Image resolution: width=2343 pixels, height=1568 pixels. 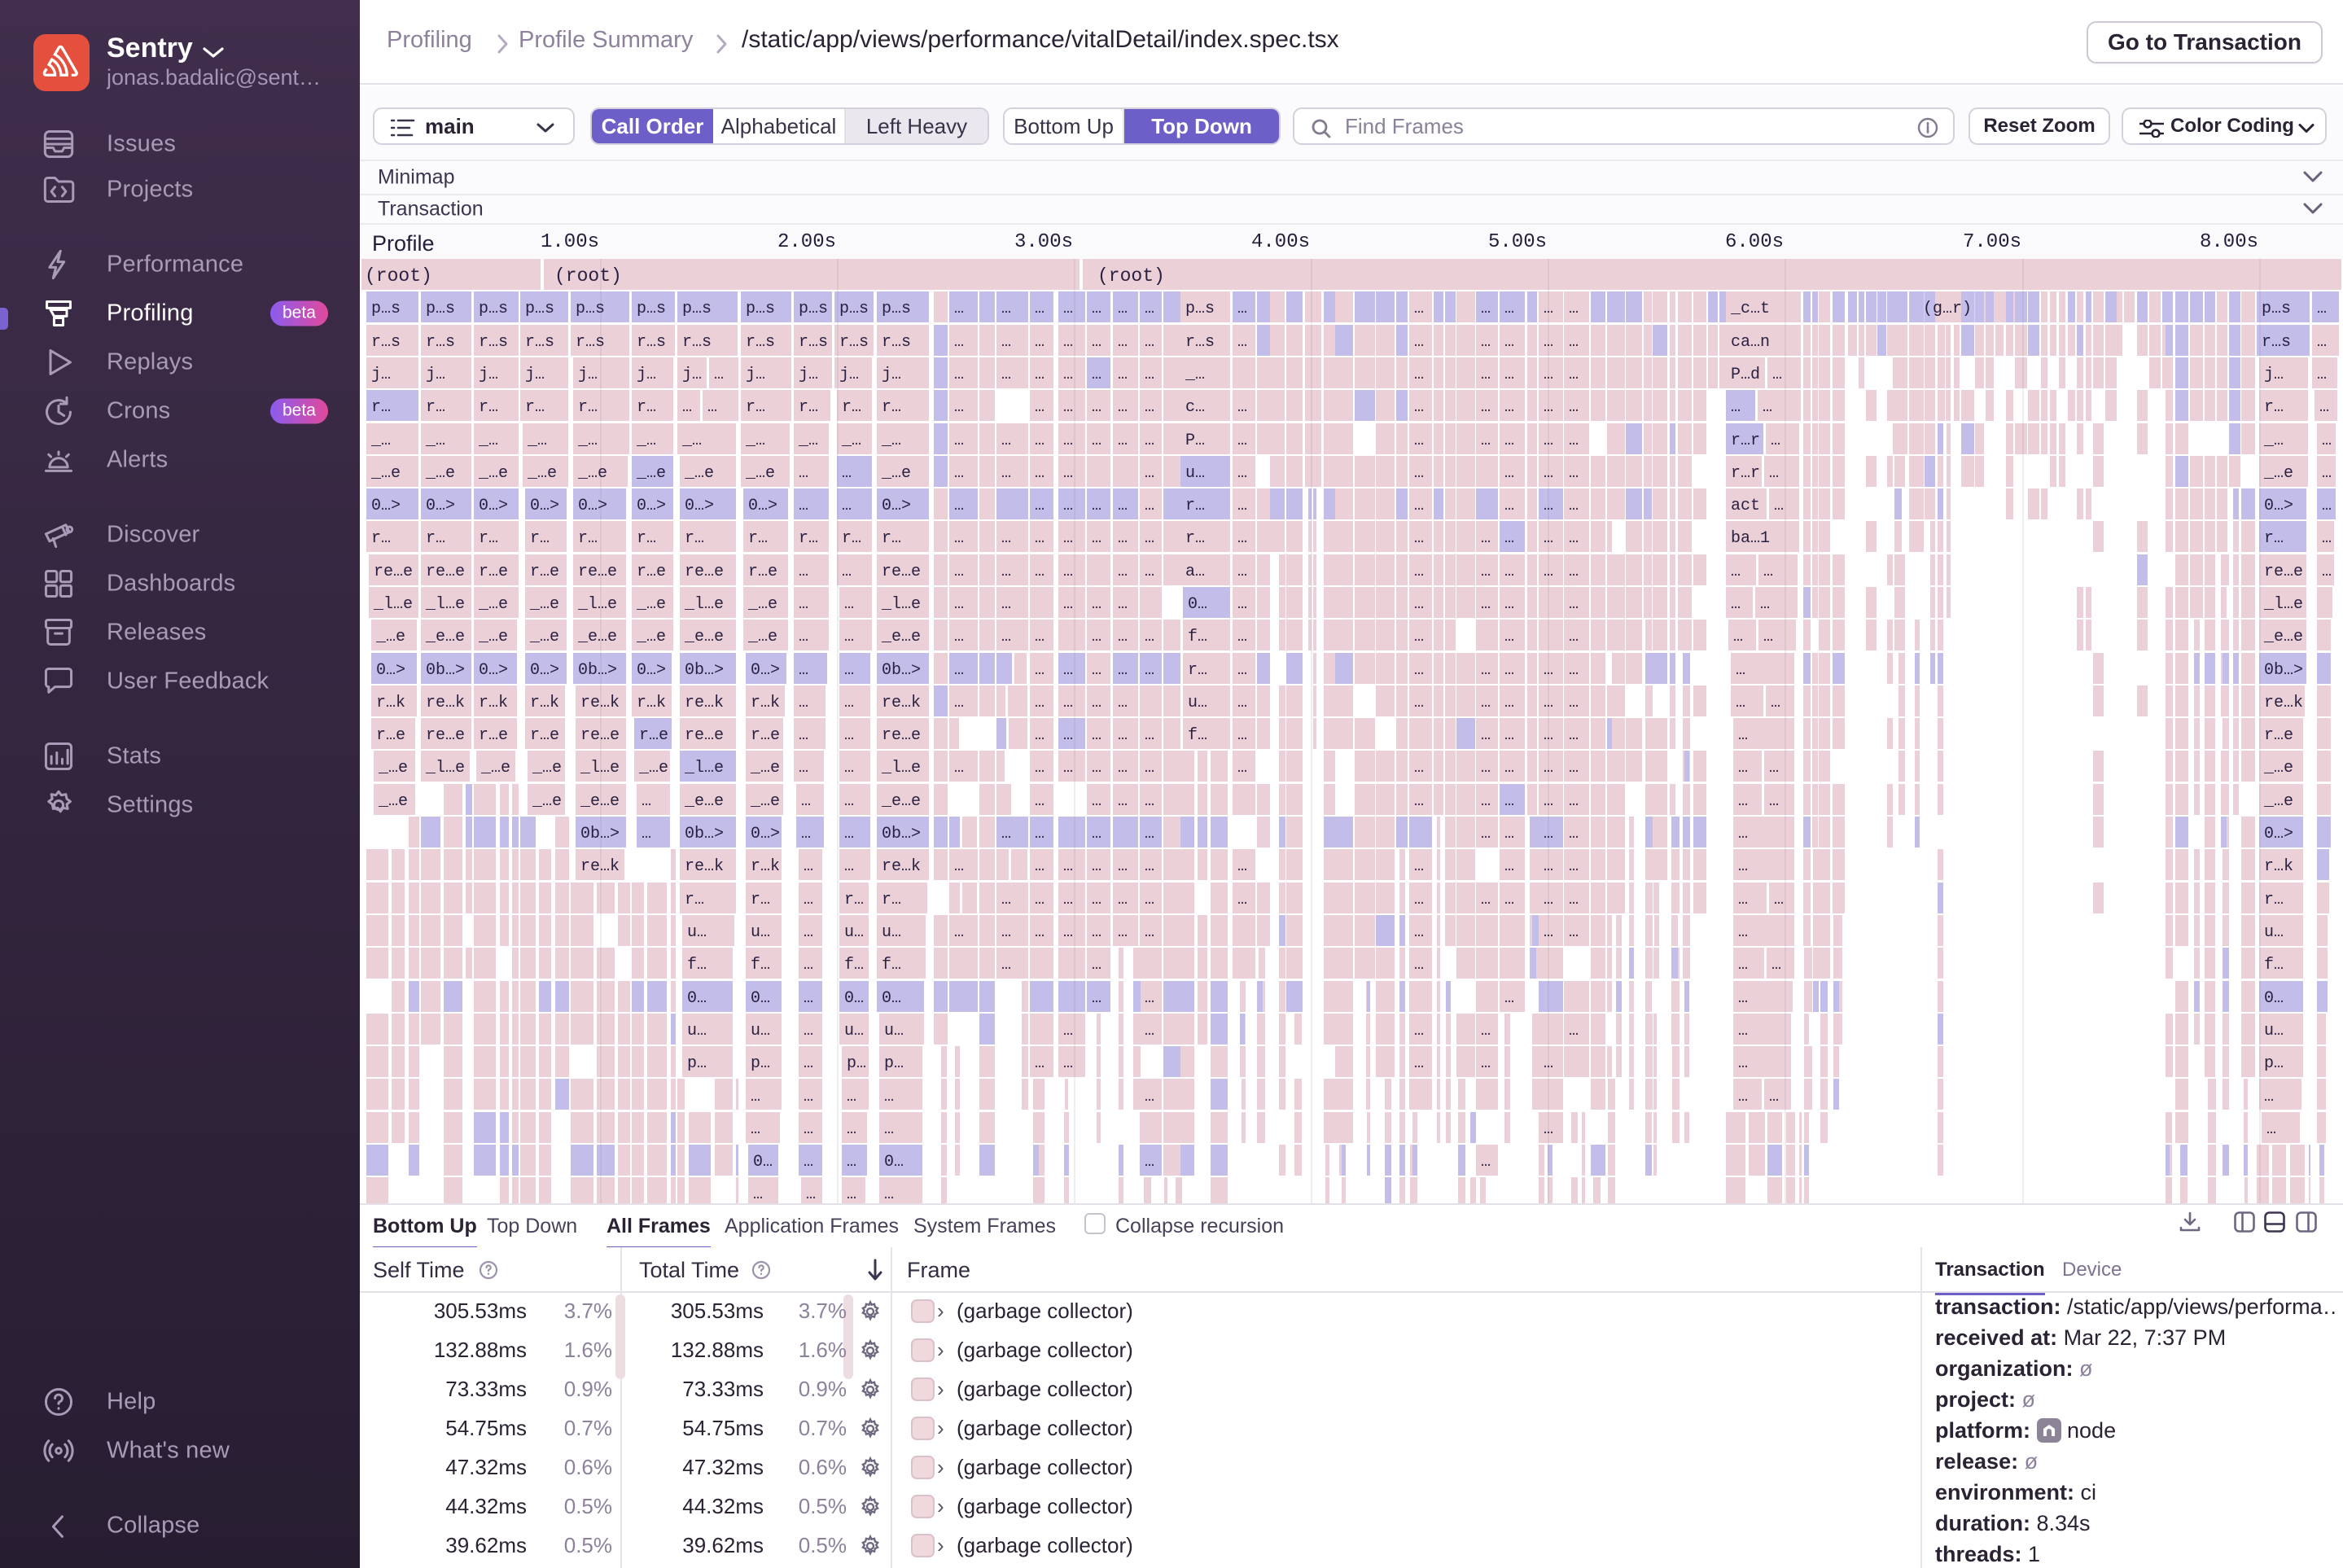 What do you see at coordinates (1751, 538) in the screenshot?
I see `svg-text: ba…1` at bounding box center [1751, 538].